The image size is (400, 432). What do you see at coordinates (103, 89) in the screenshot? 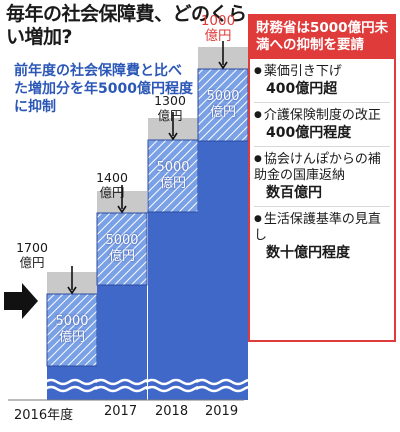
I see `chart-subtitle: 前年度の社会保障費と比べた増加分を年5000億円程度に抑制` at bounding box center [103, 89].